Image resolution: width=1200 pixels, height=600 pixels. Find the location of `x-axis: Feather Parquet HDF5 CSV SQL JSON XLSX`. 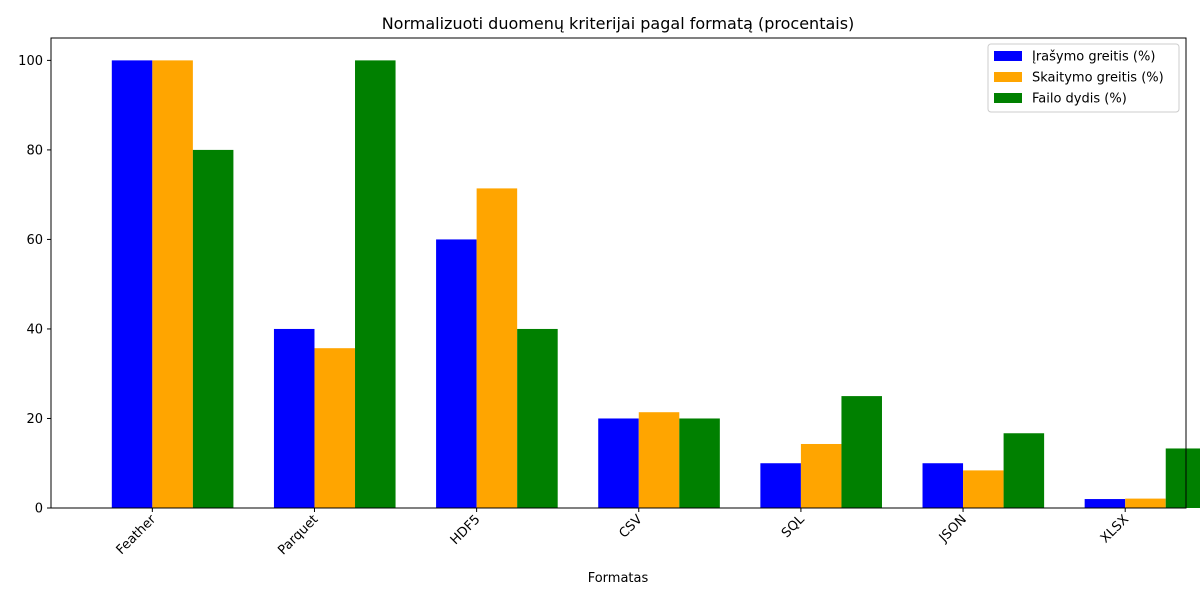

x-axis: Feather Parquet HDF5 CSV SQL JSON XLSX is located at coordinates (623, 533).